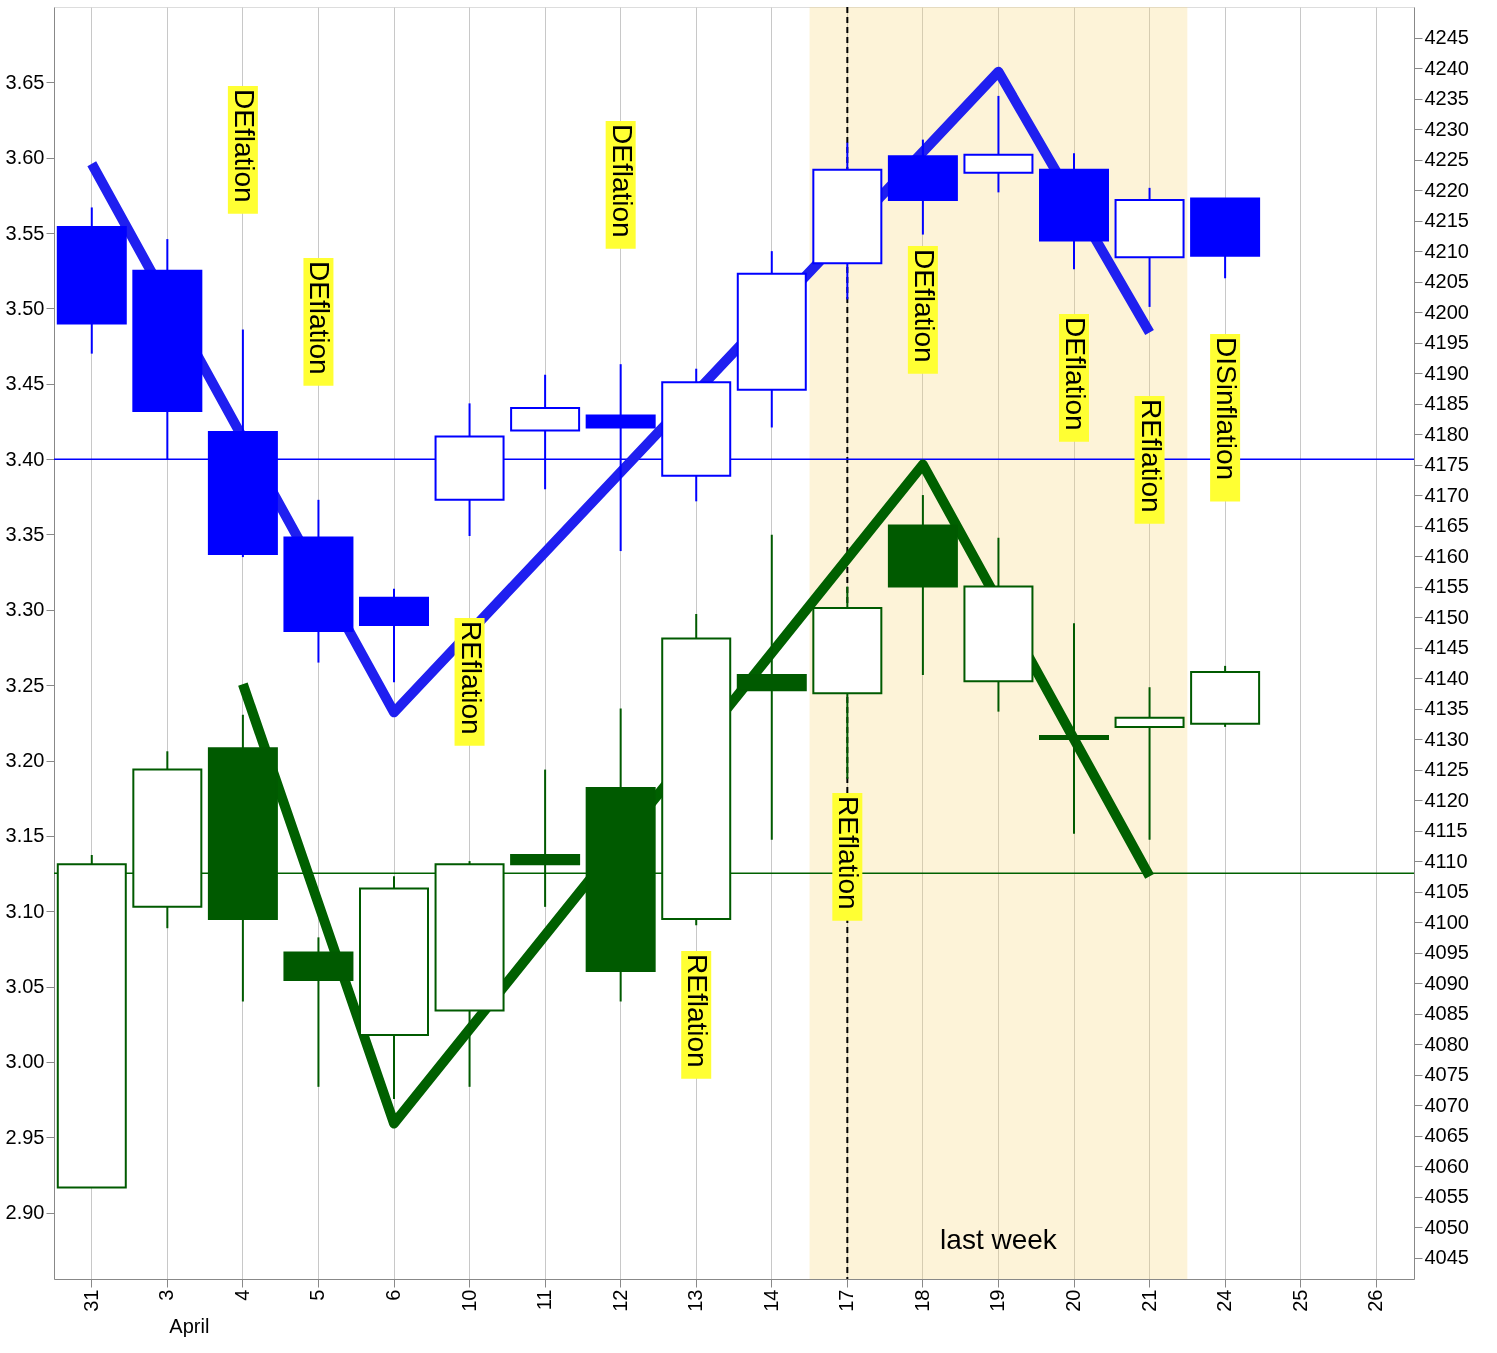 The image size is (1497, 1353). Describe the element at coordinates (1446, 464) in the screenshot. I see `y2-tick-label: 4175` at that location.